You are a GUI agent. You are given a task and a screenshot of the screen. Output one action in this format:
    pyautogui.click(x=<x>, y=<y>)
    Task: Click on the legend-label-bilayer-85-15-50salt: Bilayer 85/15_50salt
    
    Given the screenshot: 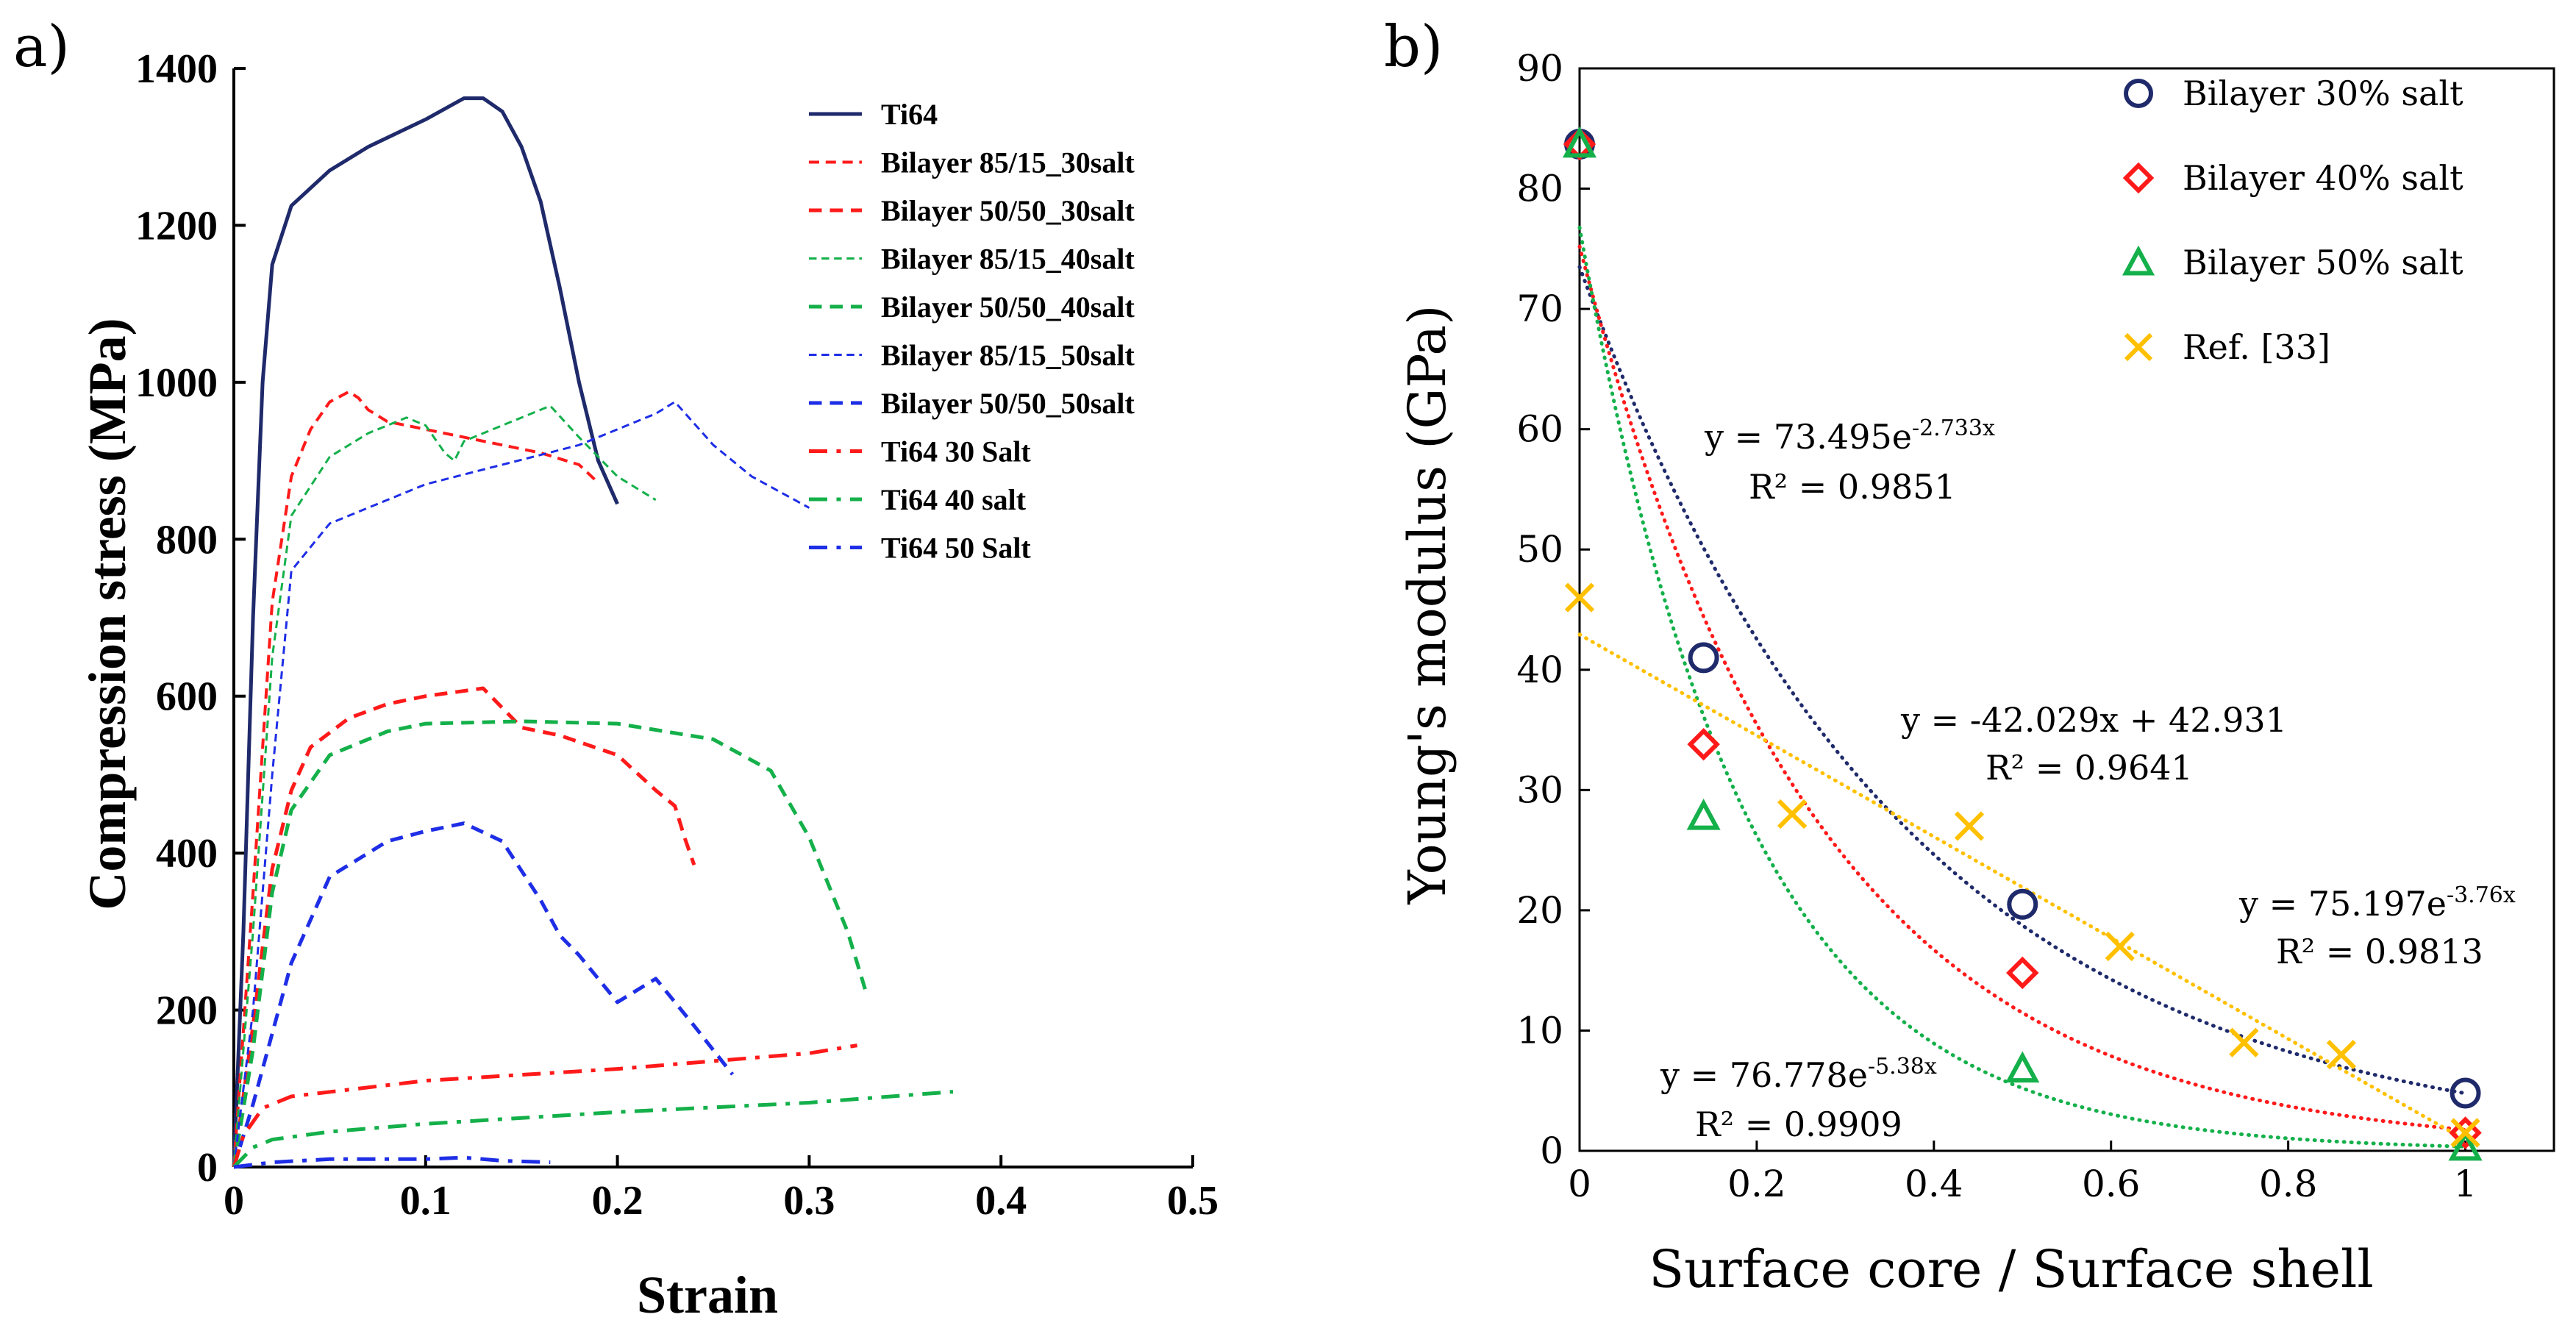 What is the action you would take?
    pyautogui.click(x=1008, y=355)
    